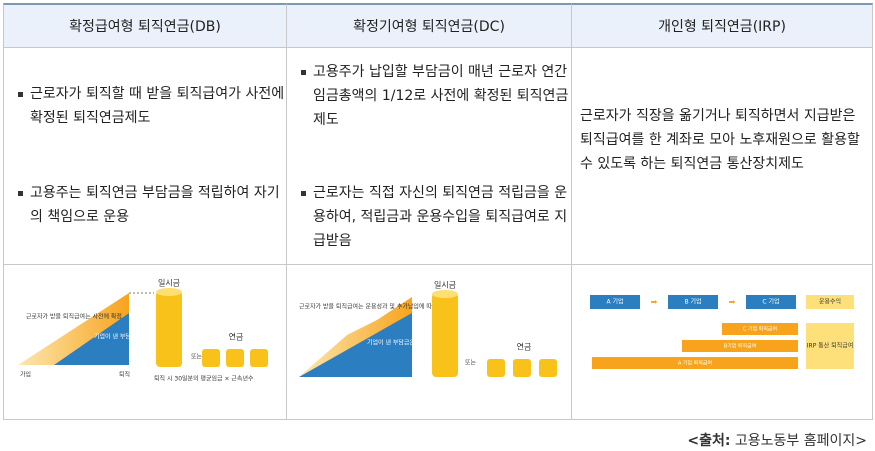 This screenshot has width=875, height=451. What do you see at coordinates (722, 25) in the screenshot?
I see `header-cell: 개인형 퇴직연금(IRP)` at bounding box center [722, 25].